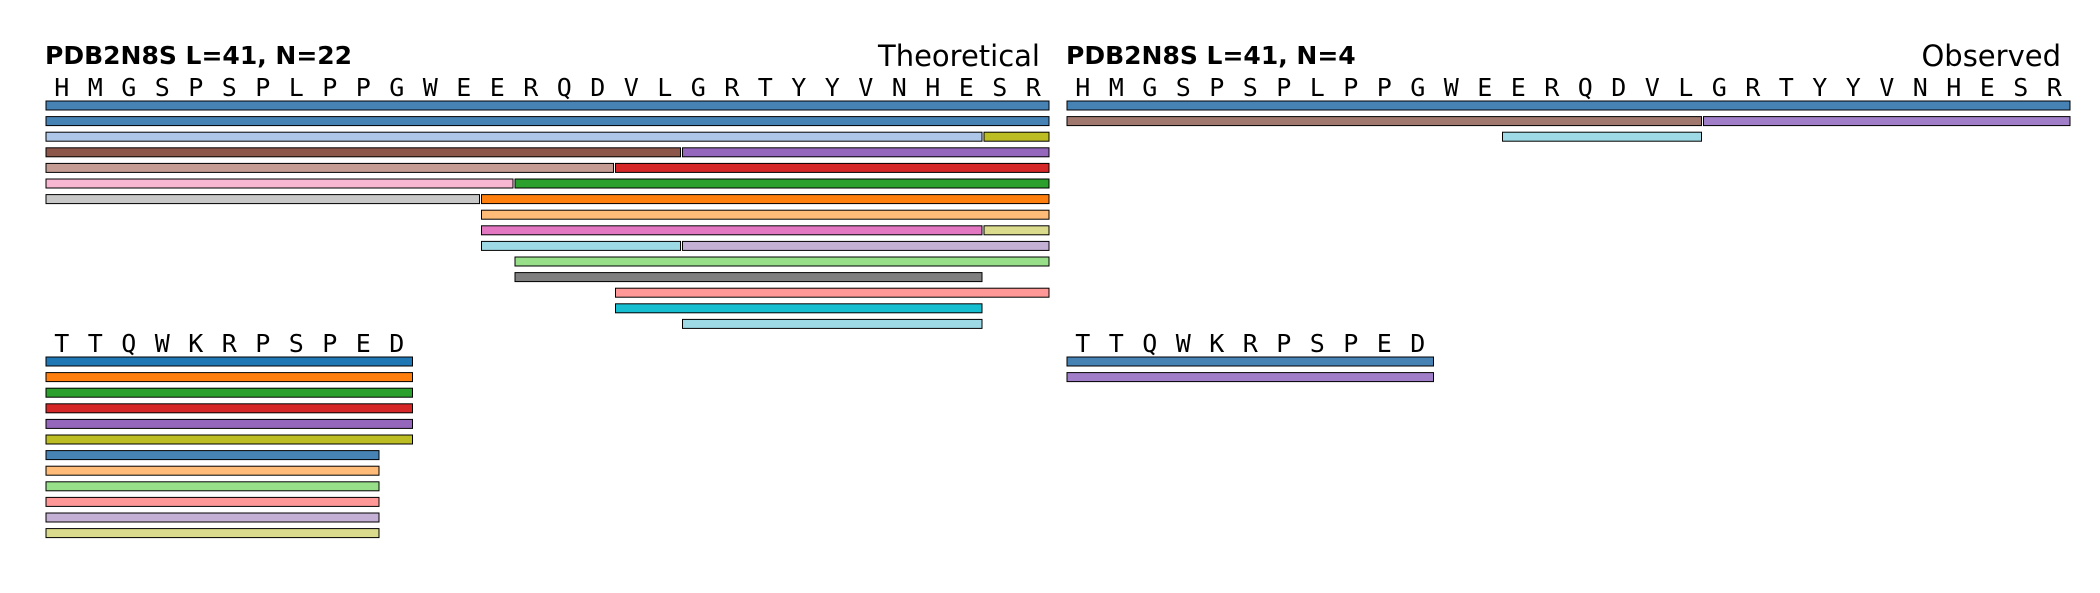 The height and width of the screenshot is (593, 2100). I want to click on observed-label: Observed, so click(1991, 56).